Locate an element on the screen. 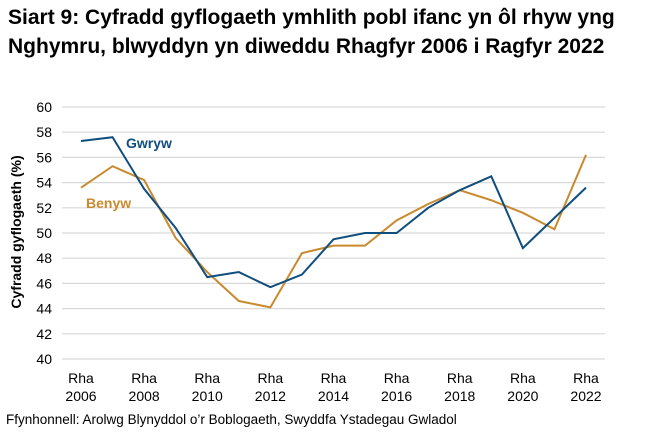  x-tick-label-line2: 2012 is located at coordinates (270, 396).